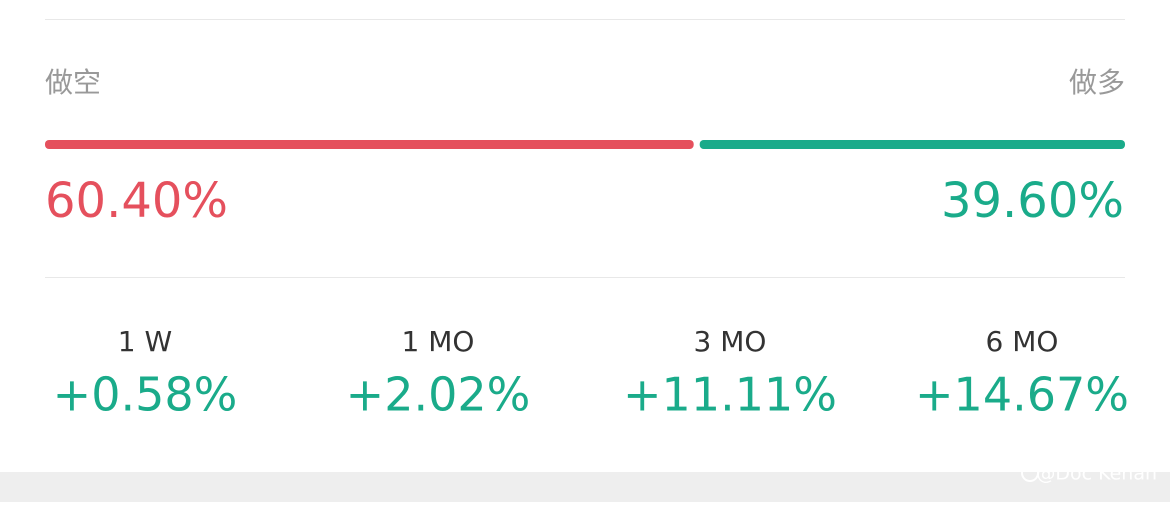 The image size is (1170, 510). Describe the element at coordinates (1022, 341) in the screenshot. I see `period-label: 6 MO` at that location.